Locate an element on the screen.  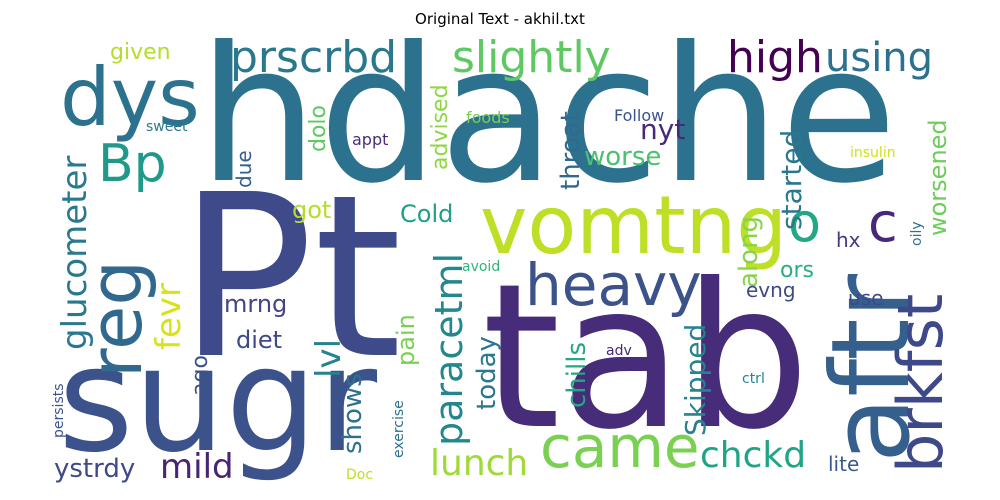
word-fevr: fevr is located at coordinates (169, 316).